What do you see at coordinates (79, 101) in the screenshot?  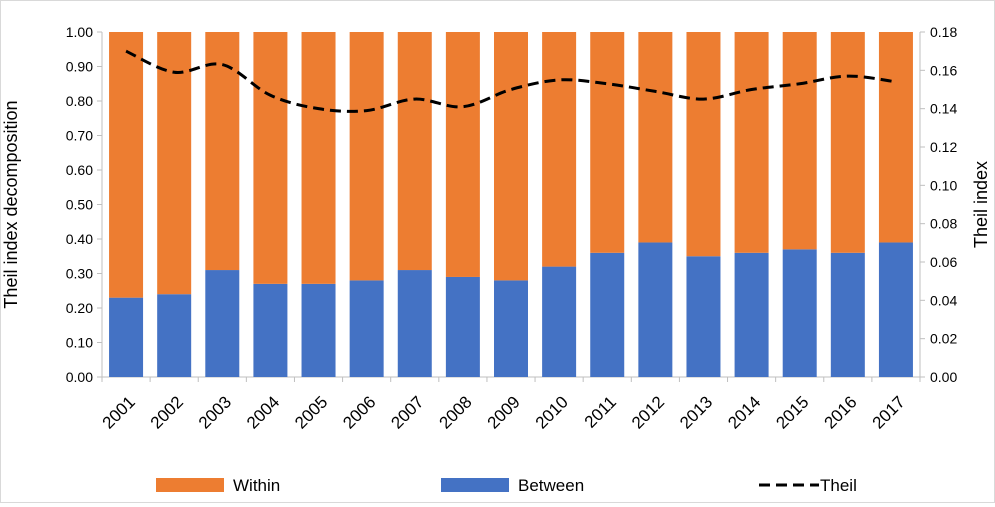 I see `y-tick-label: 0.80` at bounding box center [79, 101].